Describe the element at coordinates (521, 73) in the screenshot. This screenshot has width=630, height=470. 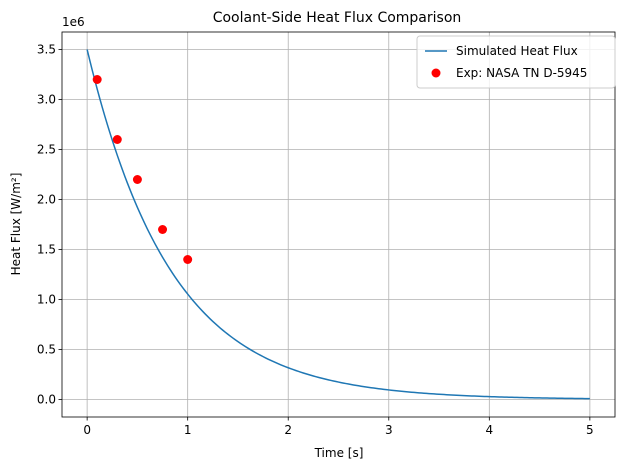
I see `legend-label-experimental: Exp: NASA TN D-5945` at that location.